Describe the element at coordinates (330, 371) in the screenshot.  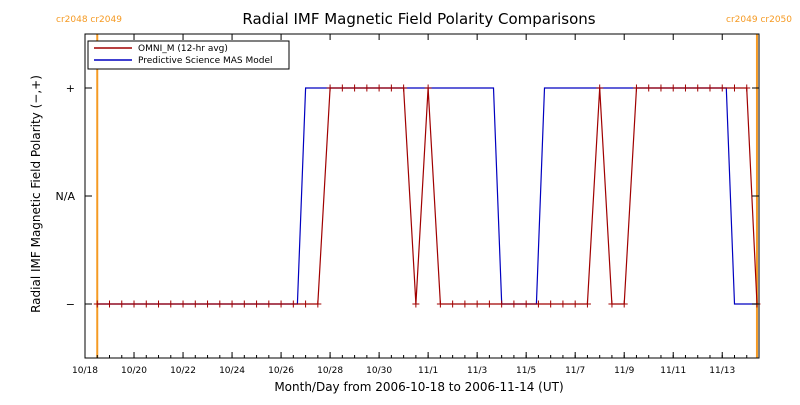
I see `x-tick-label-5: 10/28` at that location.